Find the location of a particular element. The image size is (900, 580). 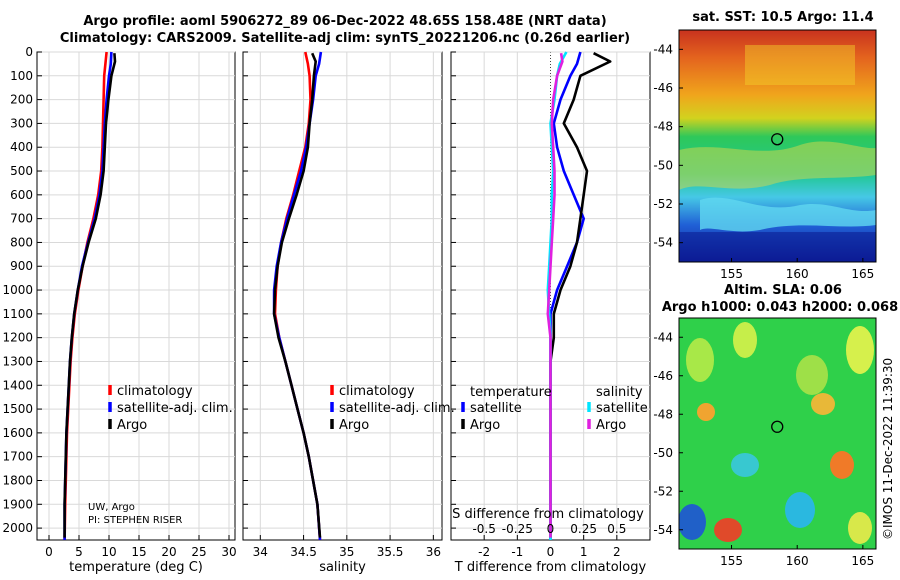

depth-tick-label: 1800 is located at coordinates (17, 480).